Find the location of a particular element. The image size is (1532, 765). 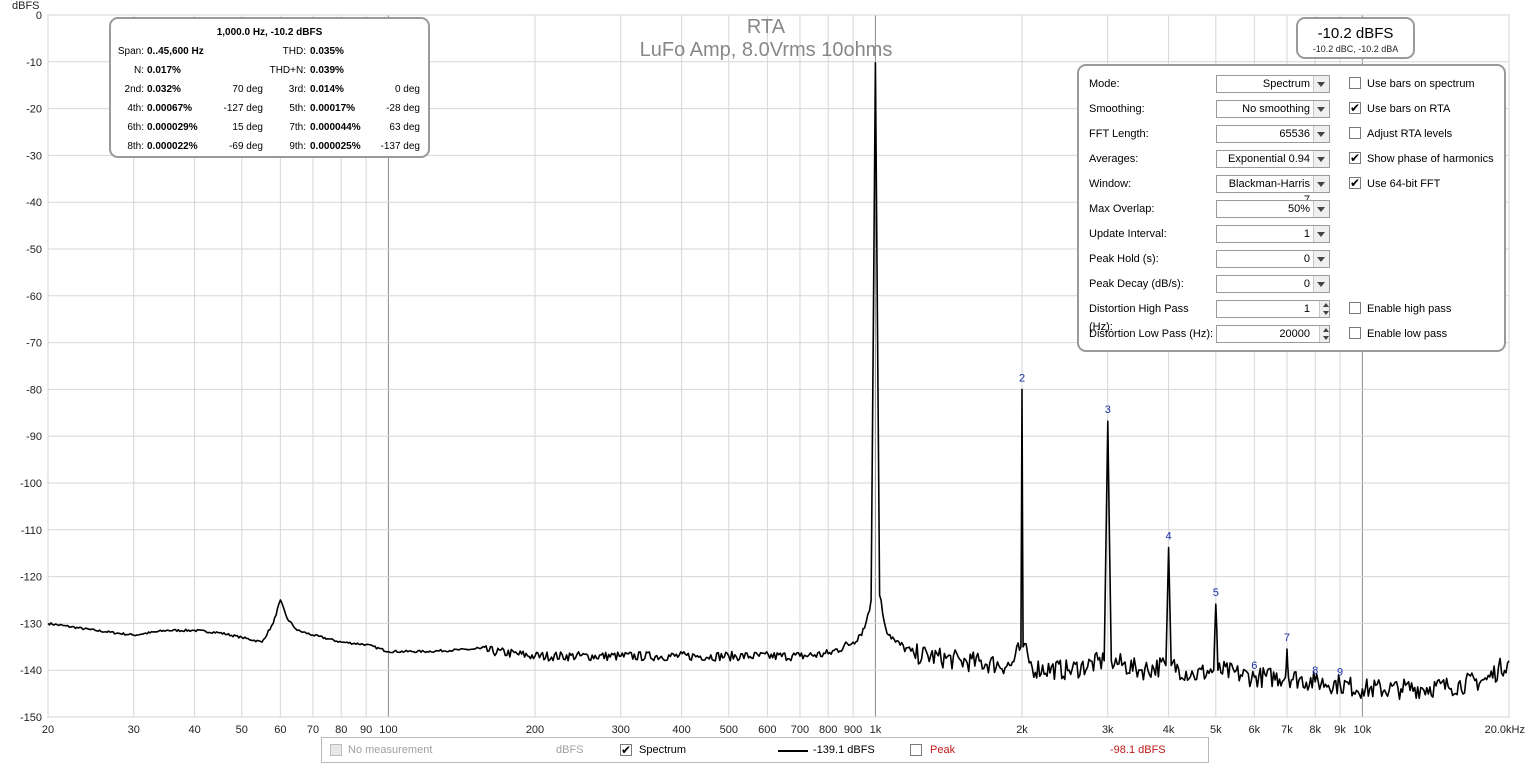

setting-label: Averages: is located at coordinates (1114, 159).